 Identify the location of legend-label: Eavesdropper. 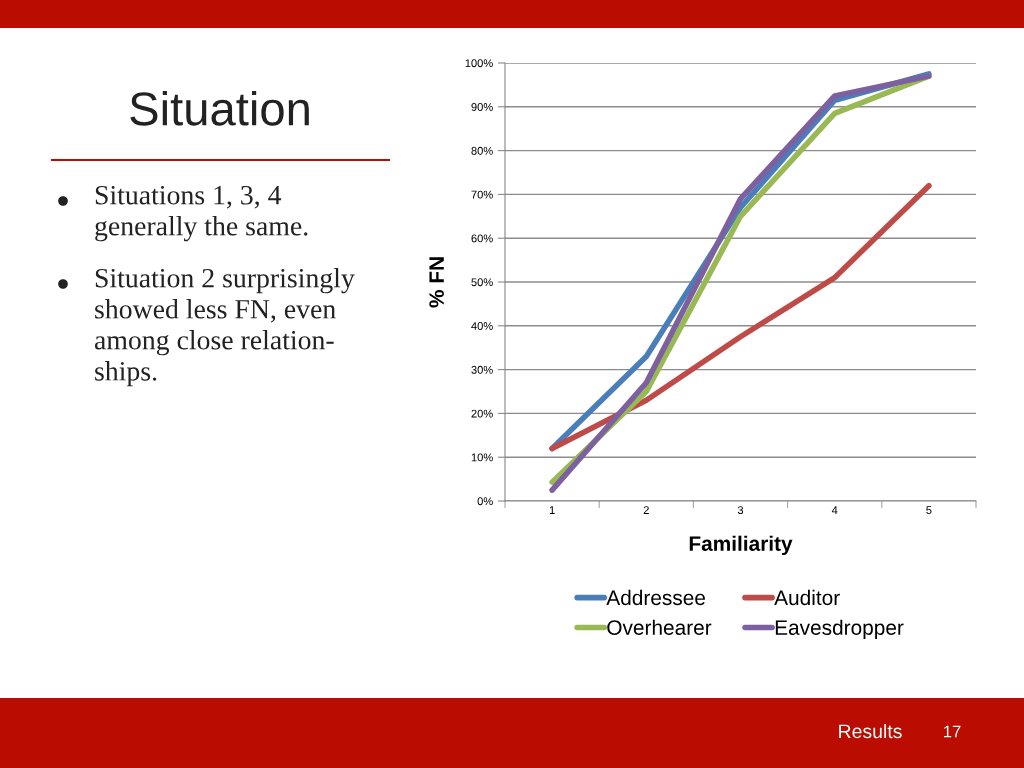
(839, 629).